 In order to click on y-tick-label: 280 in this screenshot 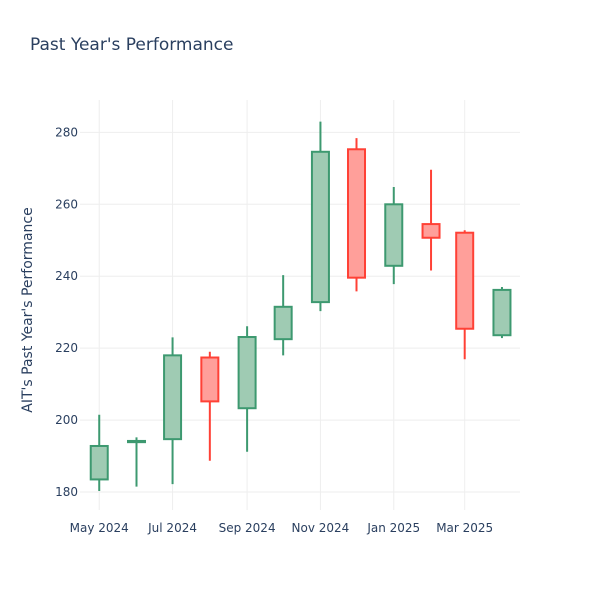, I will do `click(66, 132)`.